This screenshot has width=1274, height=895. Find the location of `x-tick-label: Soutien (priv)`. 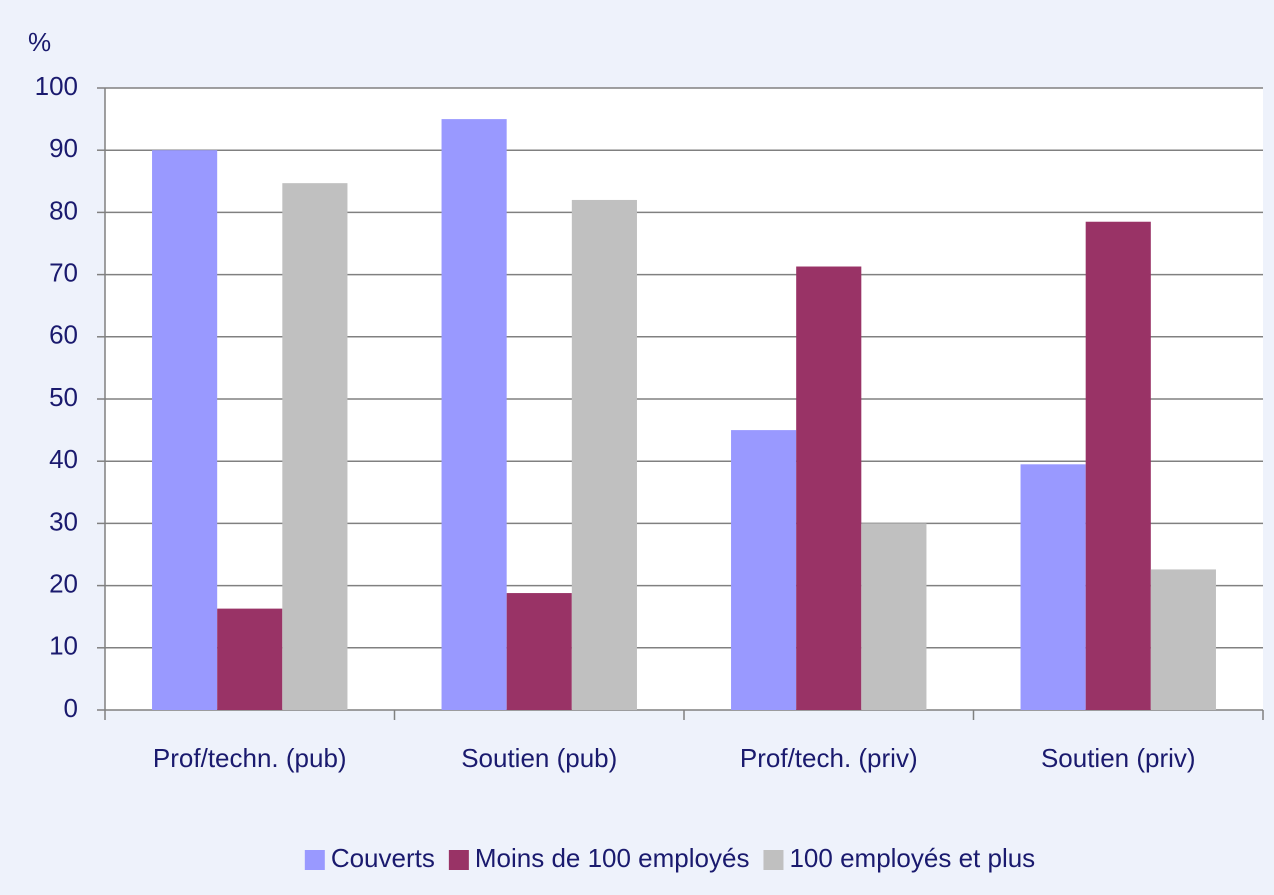

x-tick-label: Soutien (priv) is located at coordinates (1118, 758).